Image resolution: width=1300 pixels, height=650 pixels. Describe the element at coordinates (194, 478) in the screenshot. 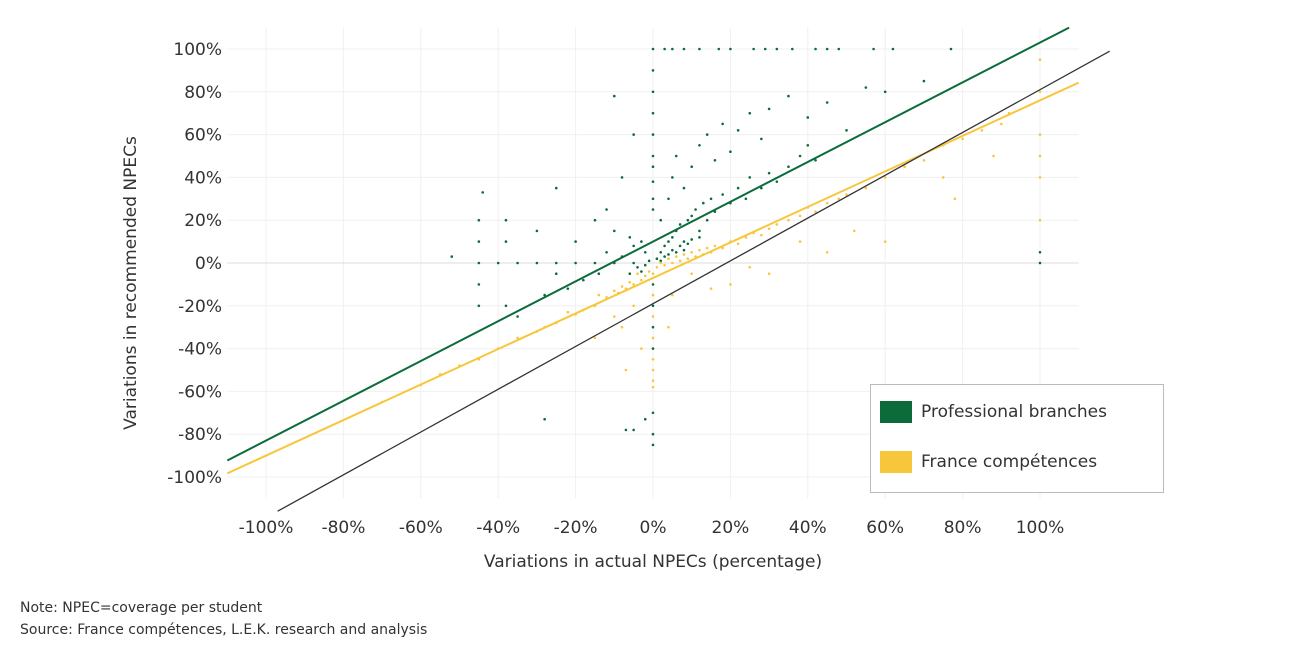

I see `y-tick-label: -100%` at that location.